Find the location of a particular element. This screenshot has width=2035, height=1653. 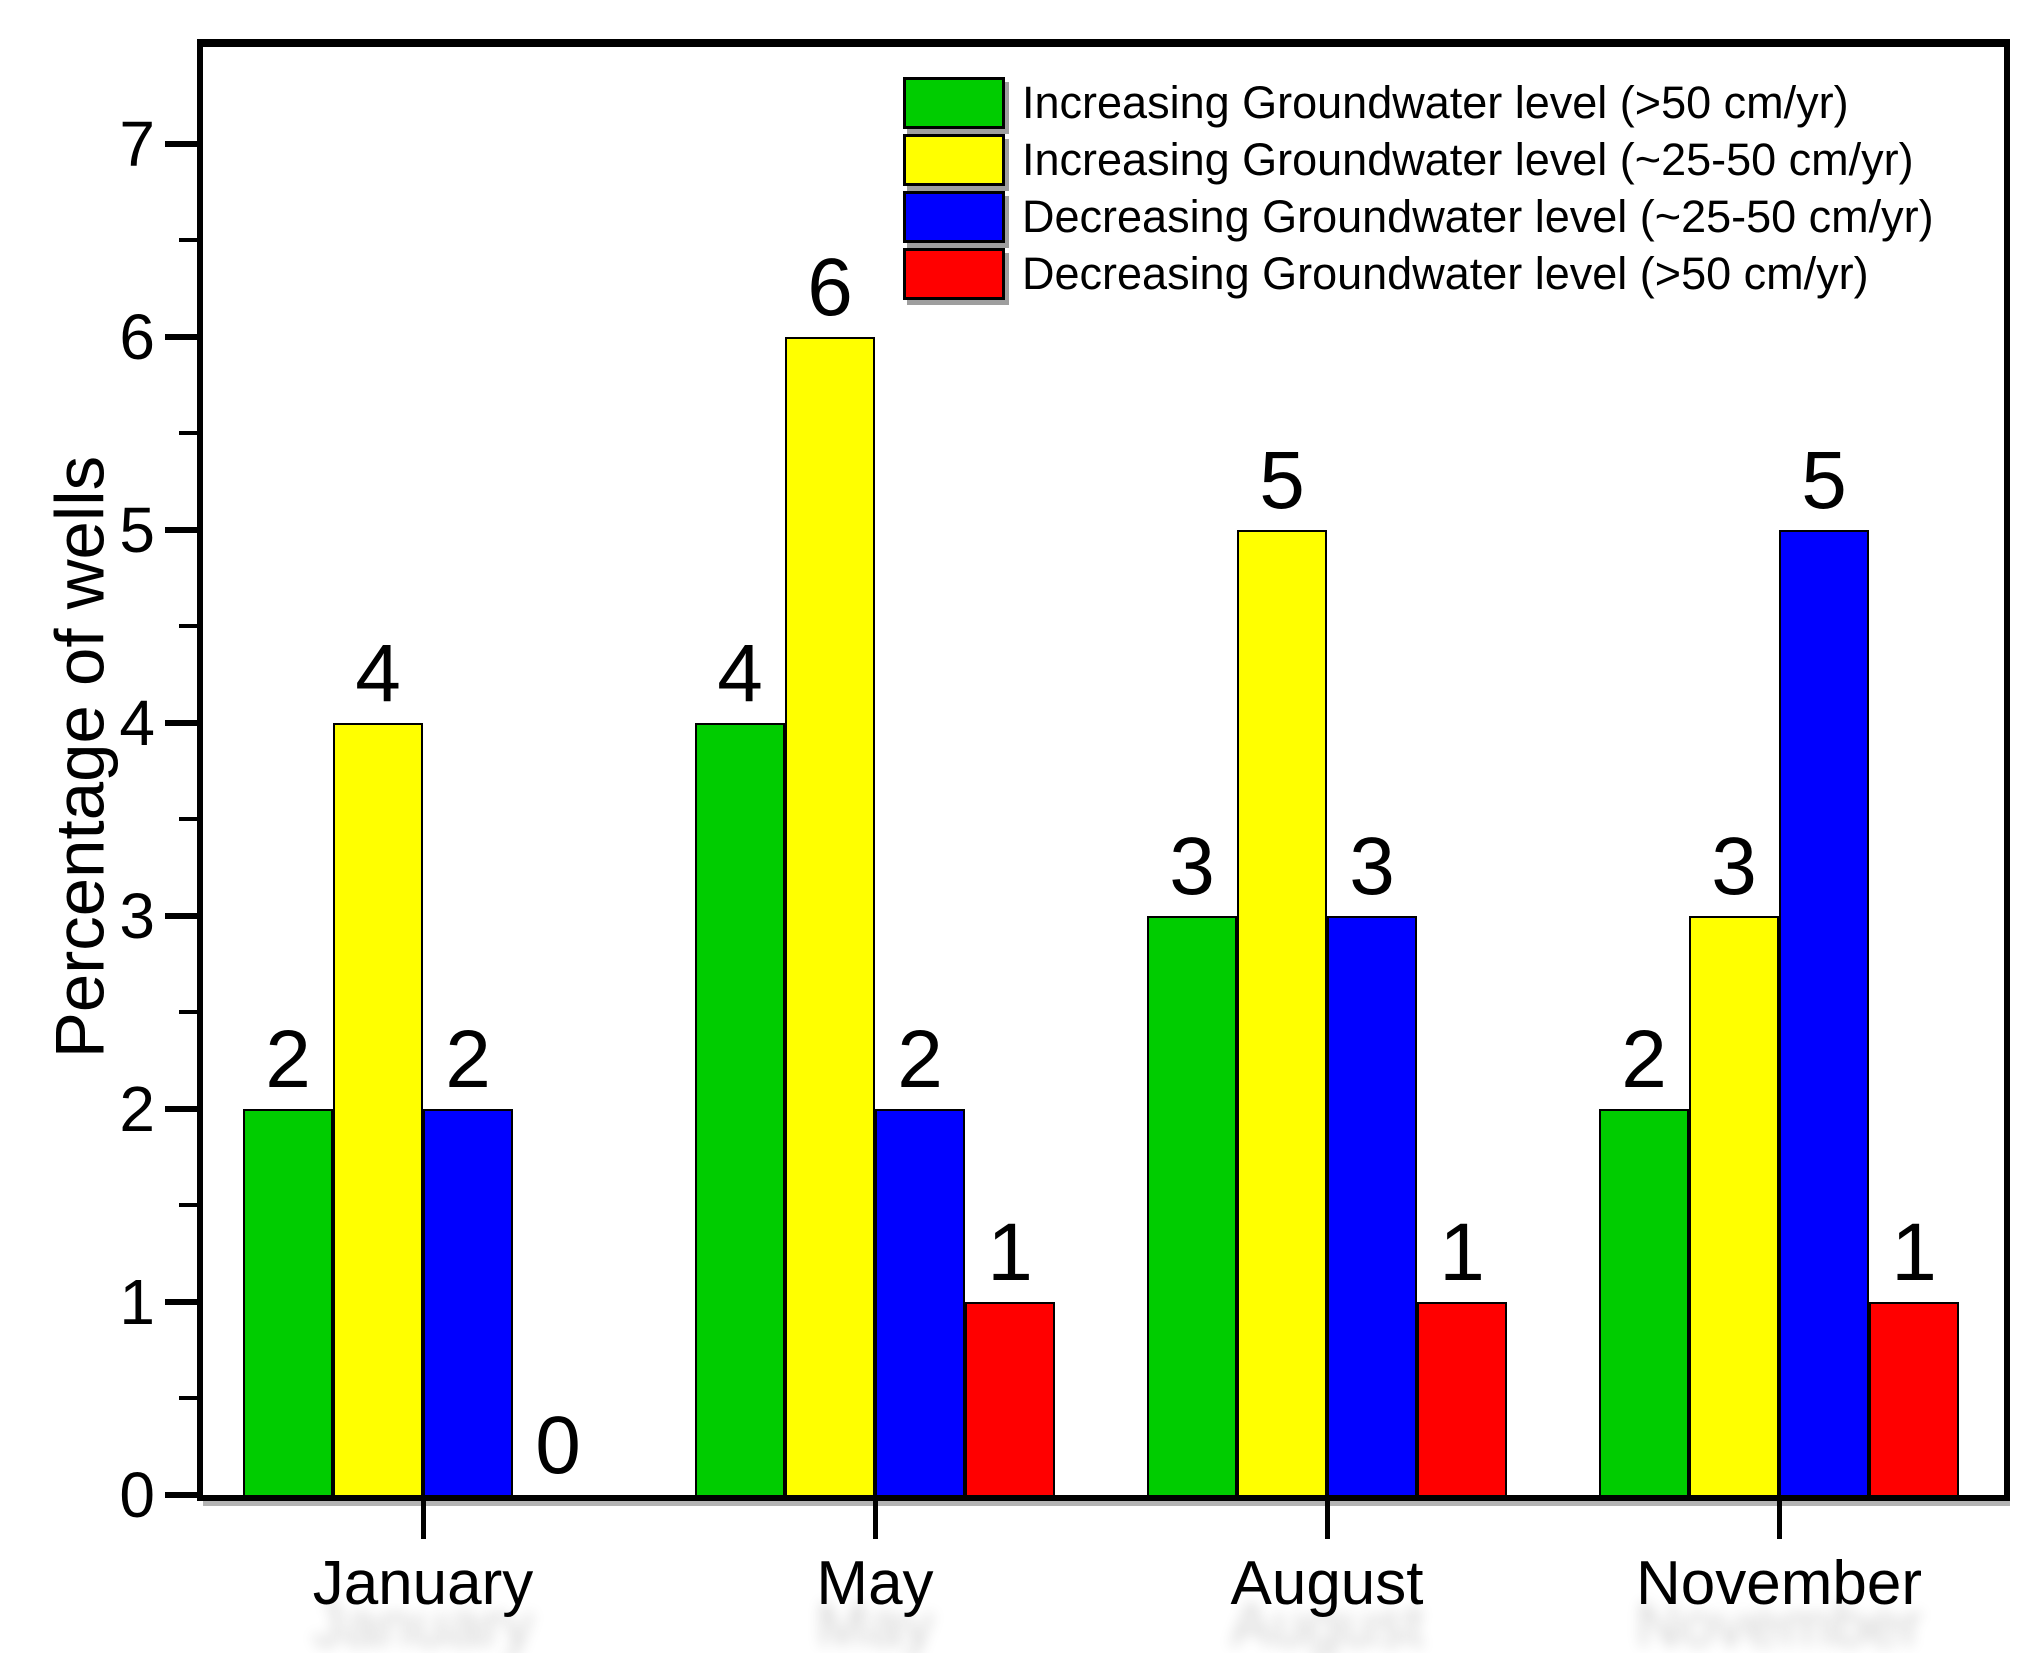

legend-swatch-decreasing-gt50 is located at coordinates (954, 274).